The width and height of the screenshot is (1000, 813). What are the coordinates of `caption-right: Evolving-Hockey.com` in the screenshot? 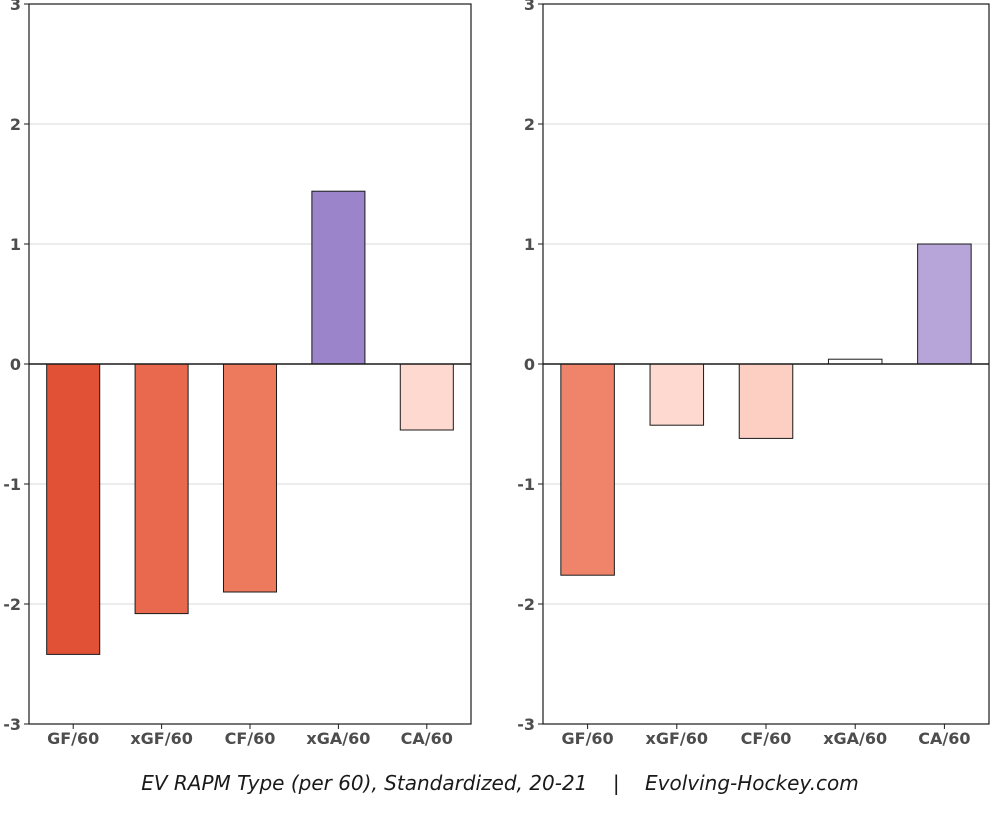 It's located at (752, 783).